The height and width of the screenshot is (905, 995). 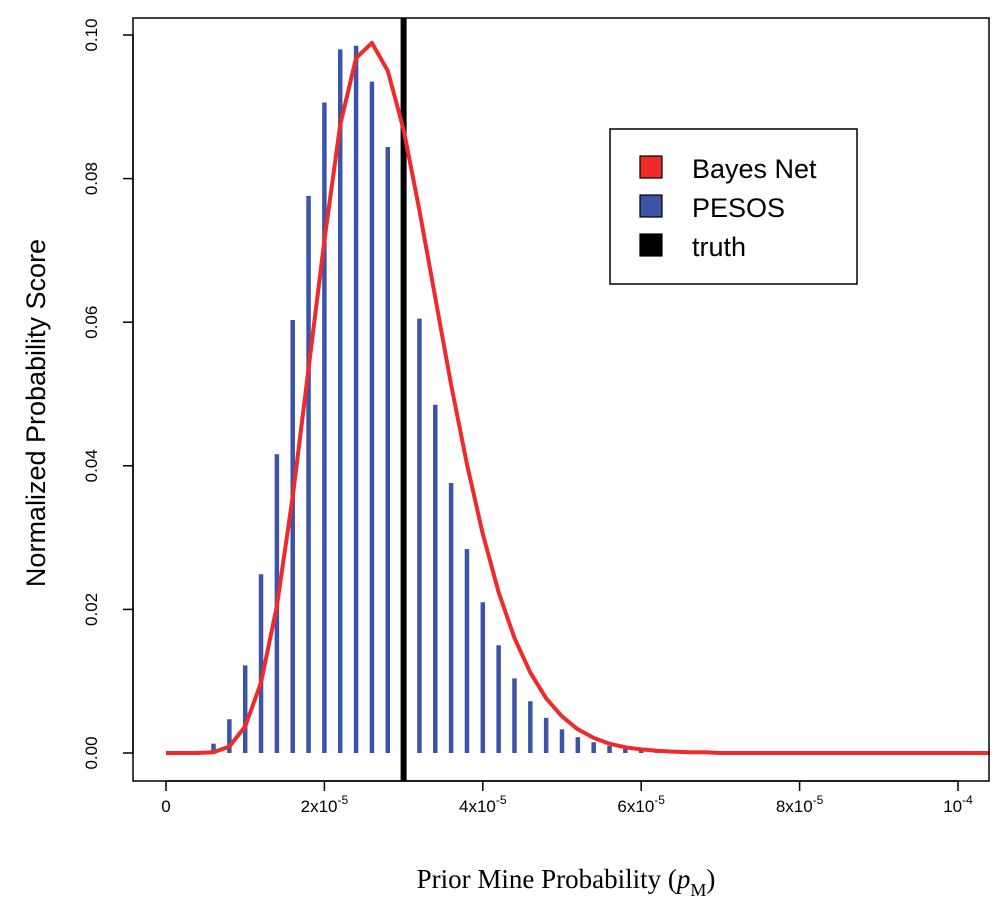 What do you see at coordinates (738, 208) in the screenshot?
I see `legend-label-pesos: PESOS` at bounding box center [738, 208].